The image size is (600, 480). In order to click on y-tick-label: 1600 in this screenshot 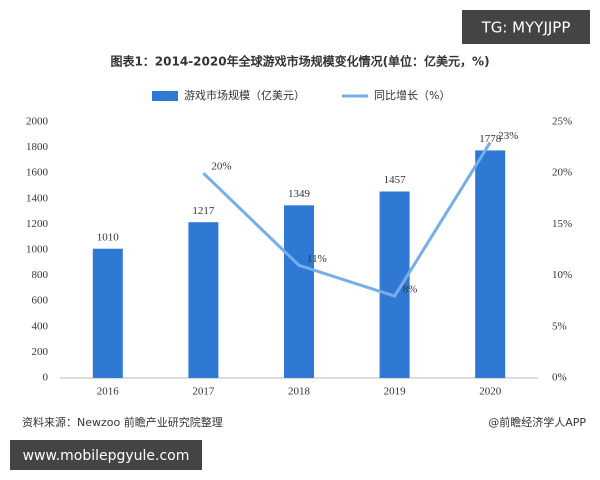, I will do `click(37, 173)`.